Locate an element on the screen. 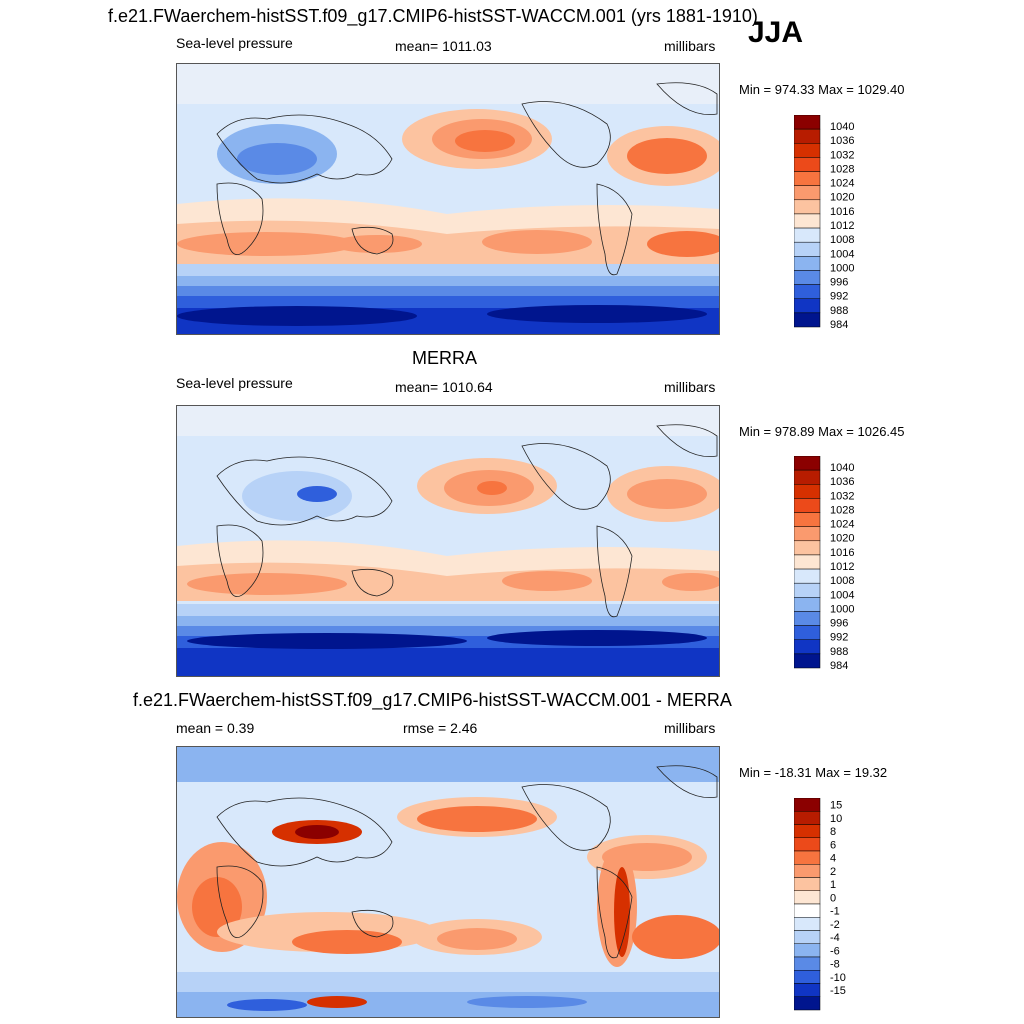  panel1-units: millibars is located at coordinates (690, 46).